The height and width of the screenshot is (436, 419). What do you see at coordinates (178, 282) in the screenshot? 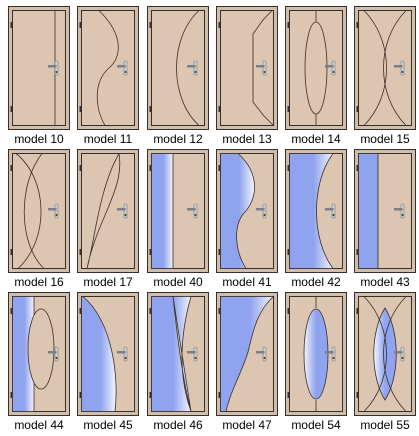
I see `model-label: model 40` at bounding box center [178, 282].